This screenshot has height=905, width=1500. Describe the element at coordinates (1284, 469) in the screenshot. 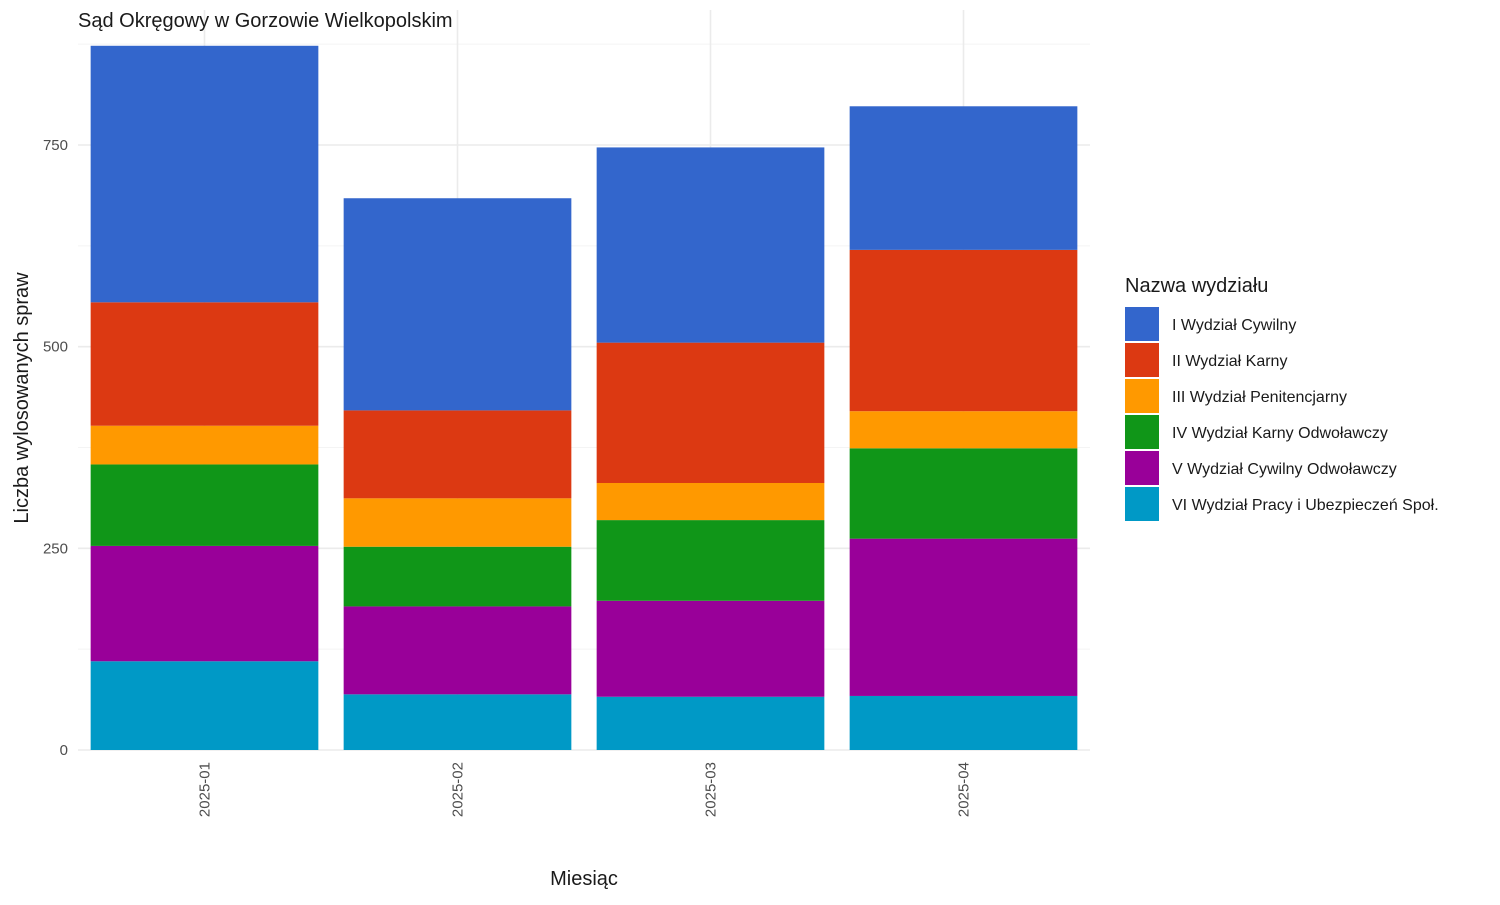

I see `legend-label-5: V Wydział Cywilny Odwoławczy` at that location.